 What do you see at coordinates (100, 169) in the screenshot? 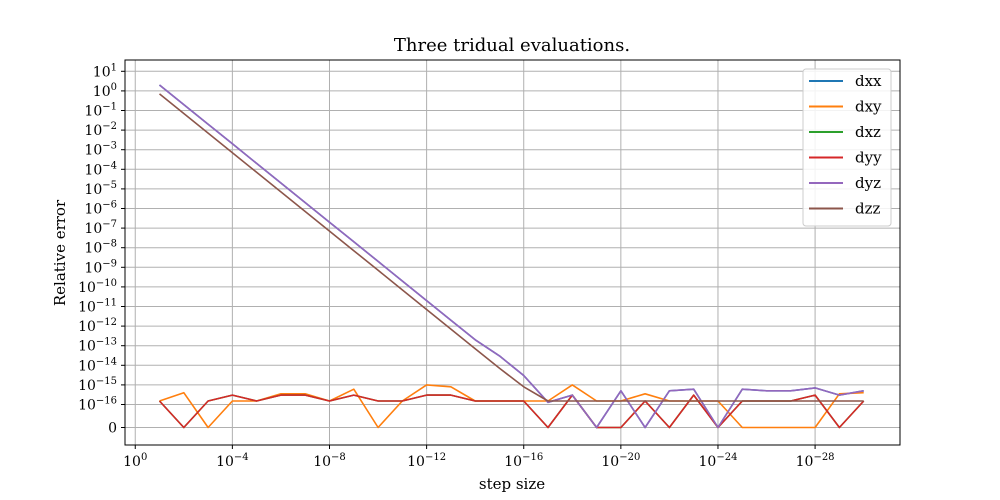
I see `y-tick-label: 10⁻⁴` at bounding box center [100, 169].